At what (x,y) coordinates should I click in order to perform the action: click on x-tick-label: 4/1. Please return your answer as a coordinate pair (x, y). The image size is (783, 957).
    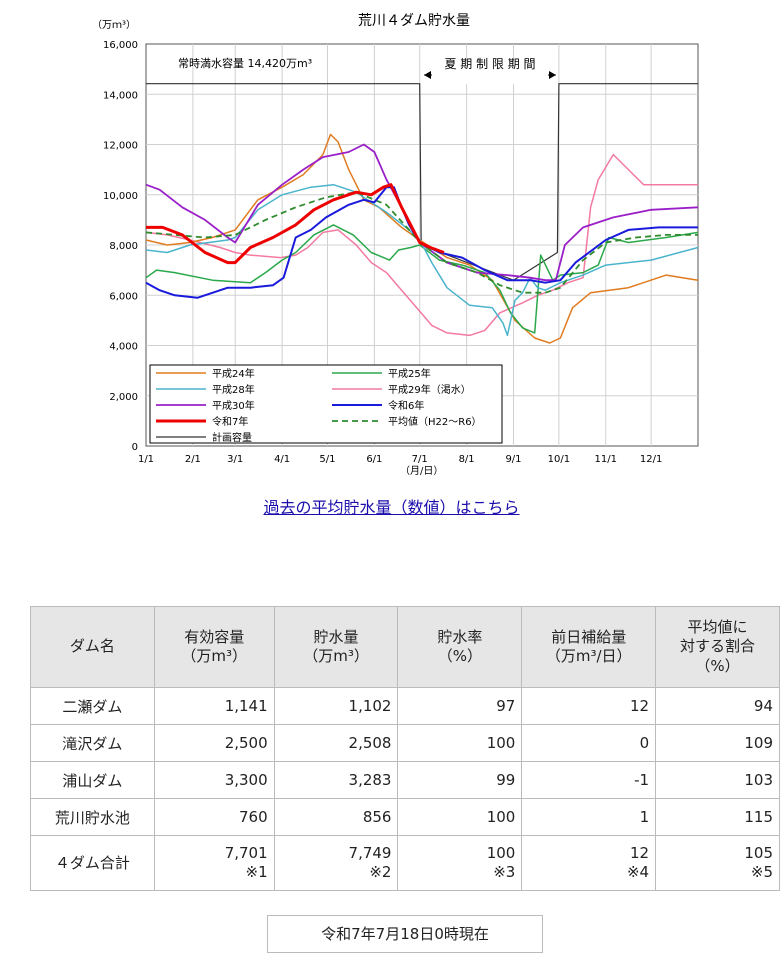
    Looking at the image, I should click on (282, 459).